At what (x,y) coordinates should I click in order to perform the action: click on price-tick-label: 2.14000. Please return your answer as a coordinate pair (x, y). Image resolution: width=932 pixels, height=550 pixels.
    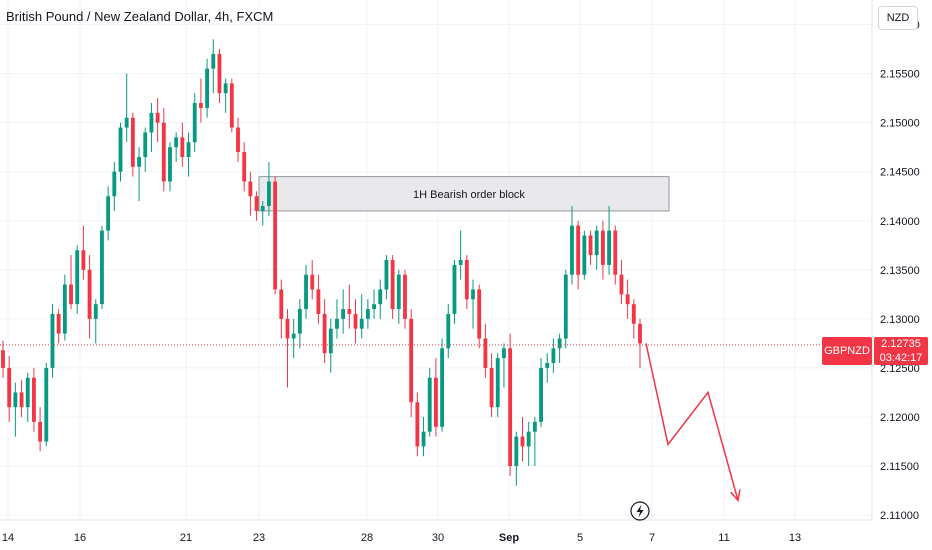
    Looking at the image, I should click on (900, 222).